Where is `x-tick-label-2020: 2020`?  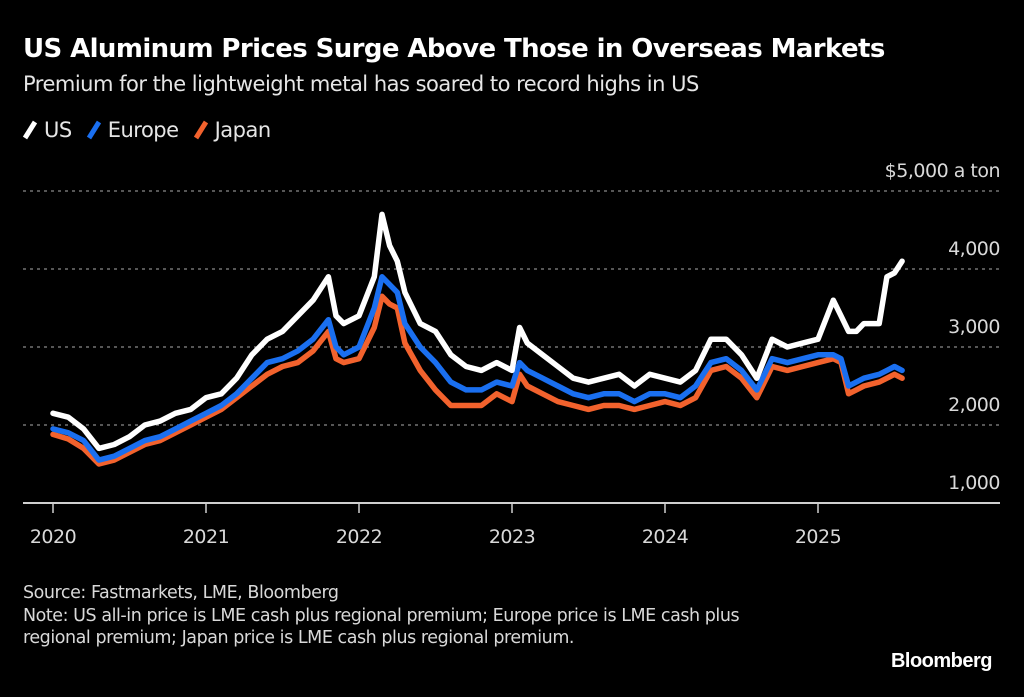 x-tick-label-2020: 2020 is located at coordinates (53, 537).